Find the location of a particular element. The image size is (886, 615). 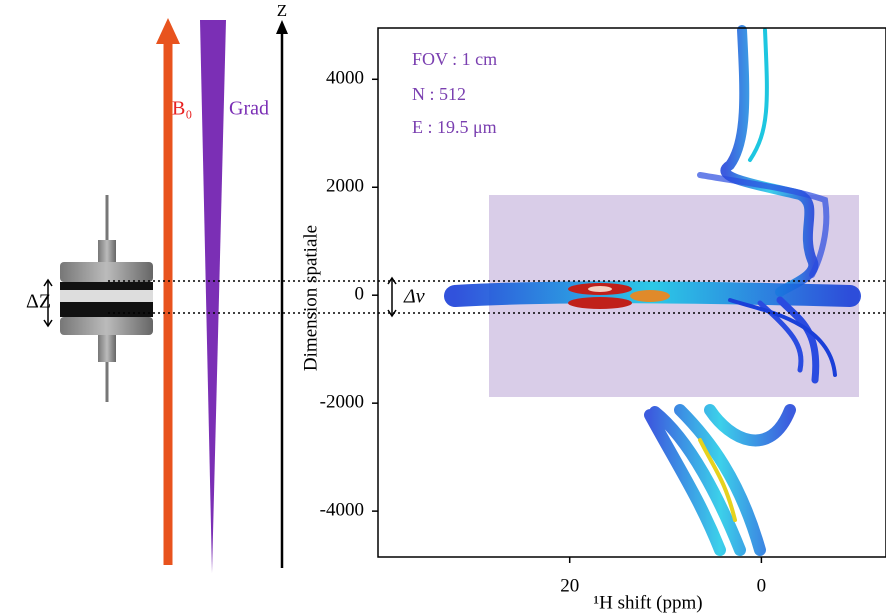

y-axis-label: Dimension spatiale is located at coordinates (310, 298).